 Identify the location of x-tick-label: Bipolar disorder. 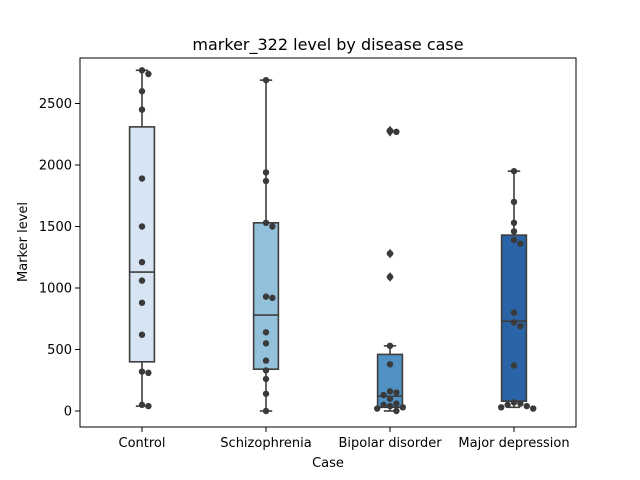
(390, 443).